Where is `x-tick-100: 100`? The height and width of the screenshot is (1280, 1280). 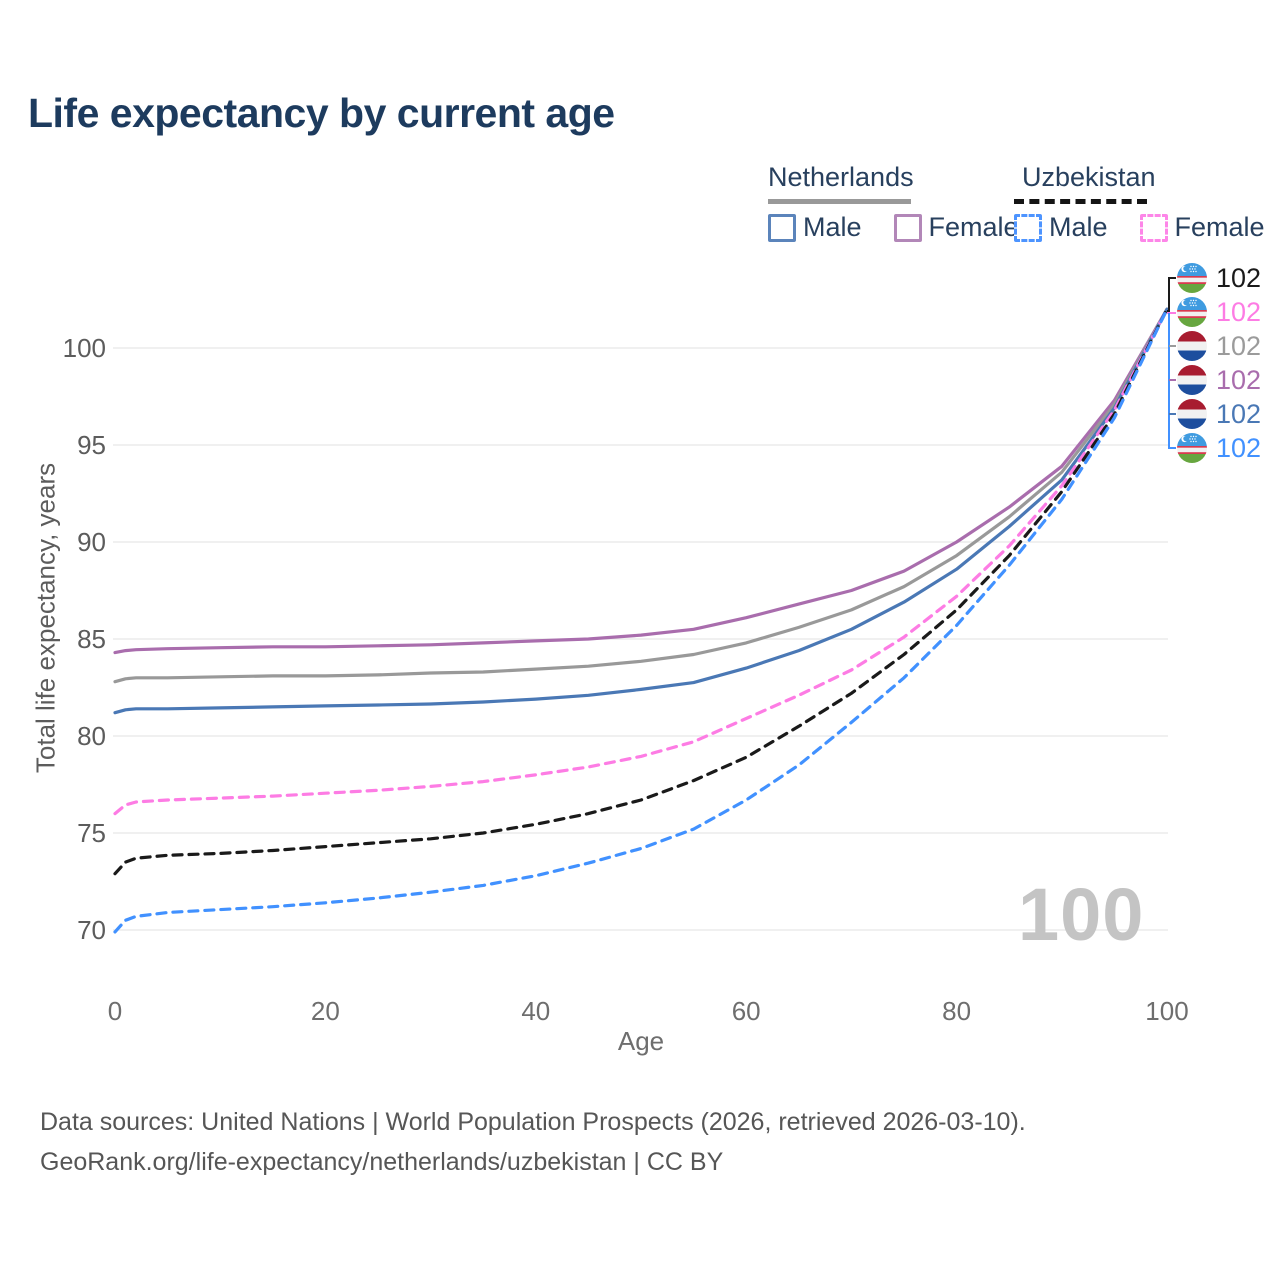 x-tick-100: 100 is located at coordinates (1167, 1011).